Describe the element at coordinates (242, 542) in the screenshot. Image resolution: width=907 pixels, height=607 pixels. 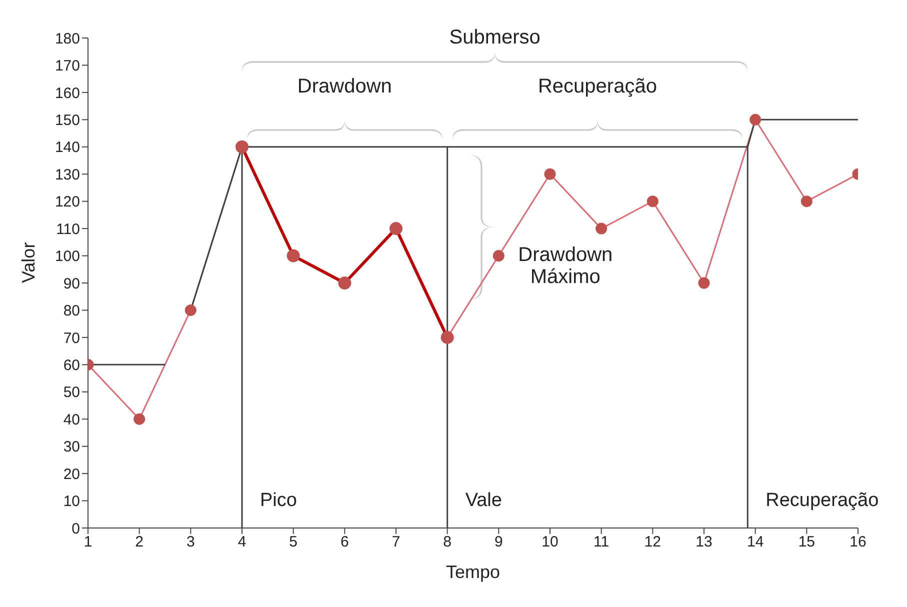
I see `x-tick-label: 4` at that location.